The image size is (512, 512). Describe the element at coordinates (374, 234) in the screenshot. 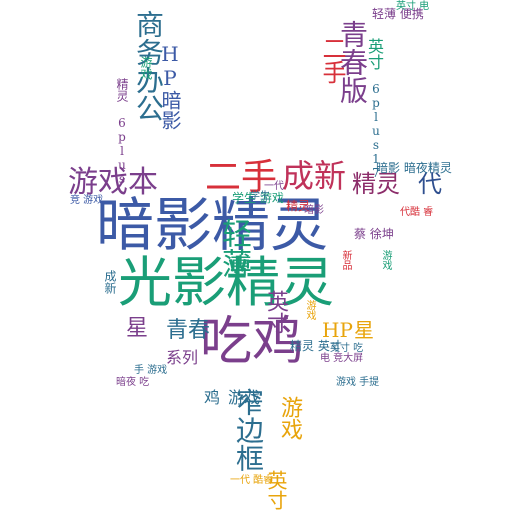

I see `cloud-word: 蔡 徐坤` at that location.